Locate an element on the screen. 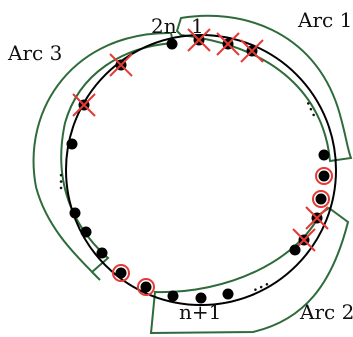  label-n-plus-1: n+1 is located at coordinates (200, 312).